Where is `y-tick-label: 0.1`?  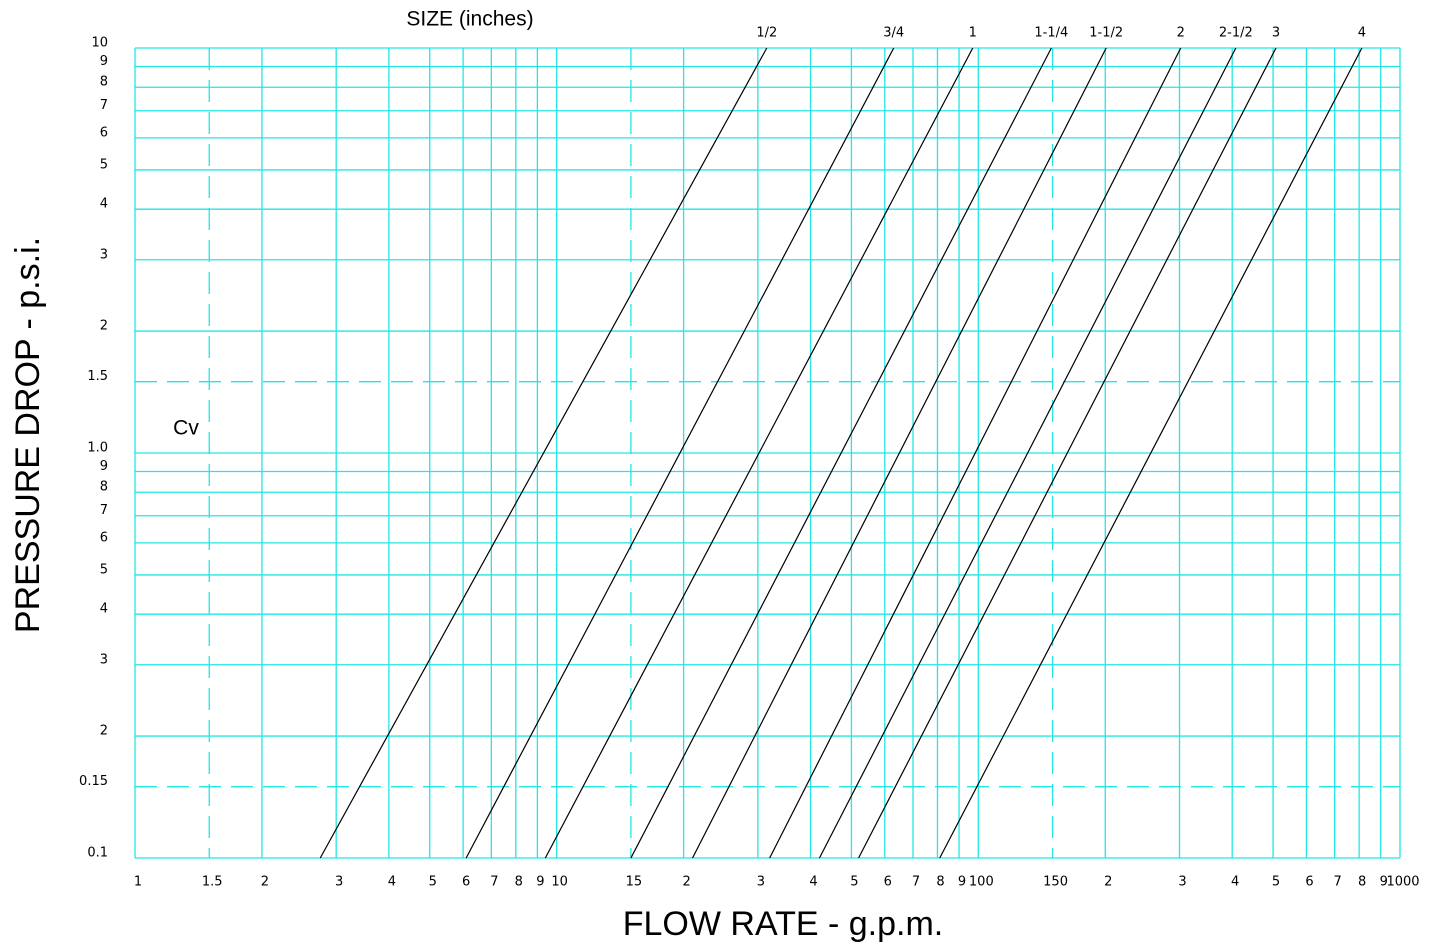 y-tick-label: 0.1 is located at coordinates (97, 853).